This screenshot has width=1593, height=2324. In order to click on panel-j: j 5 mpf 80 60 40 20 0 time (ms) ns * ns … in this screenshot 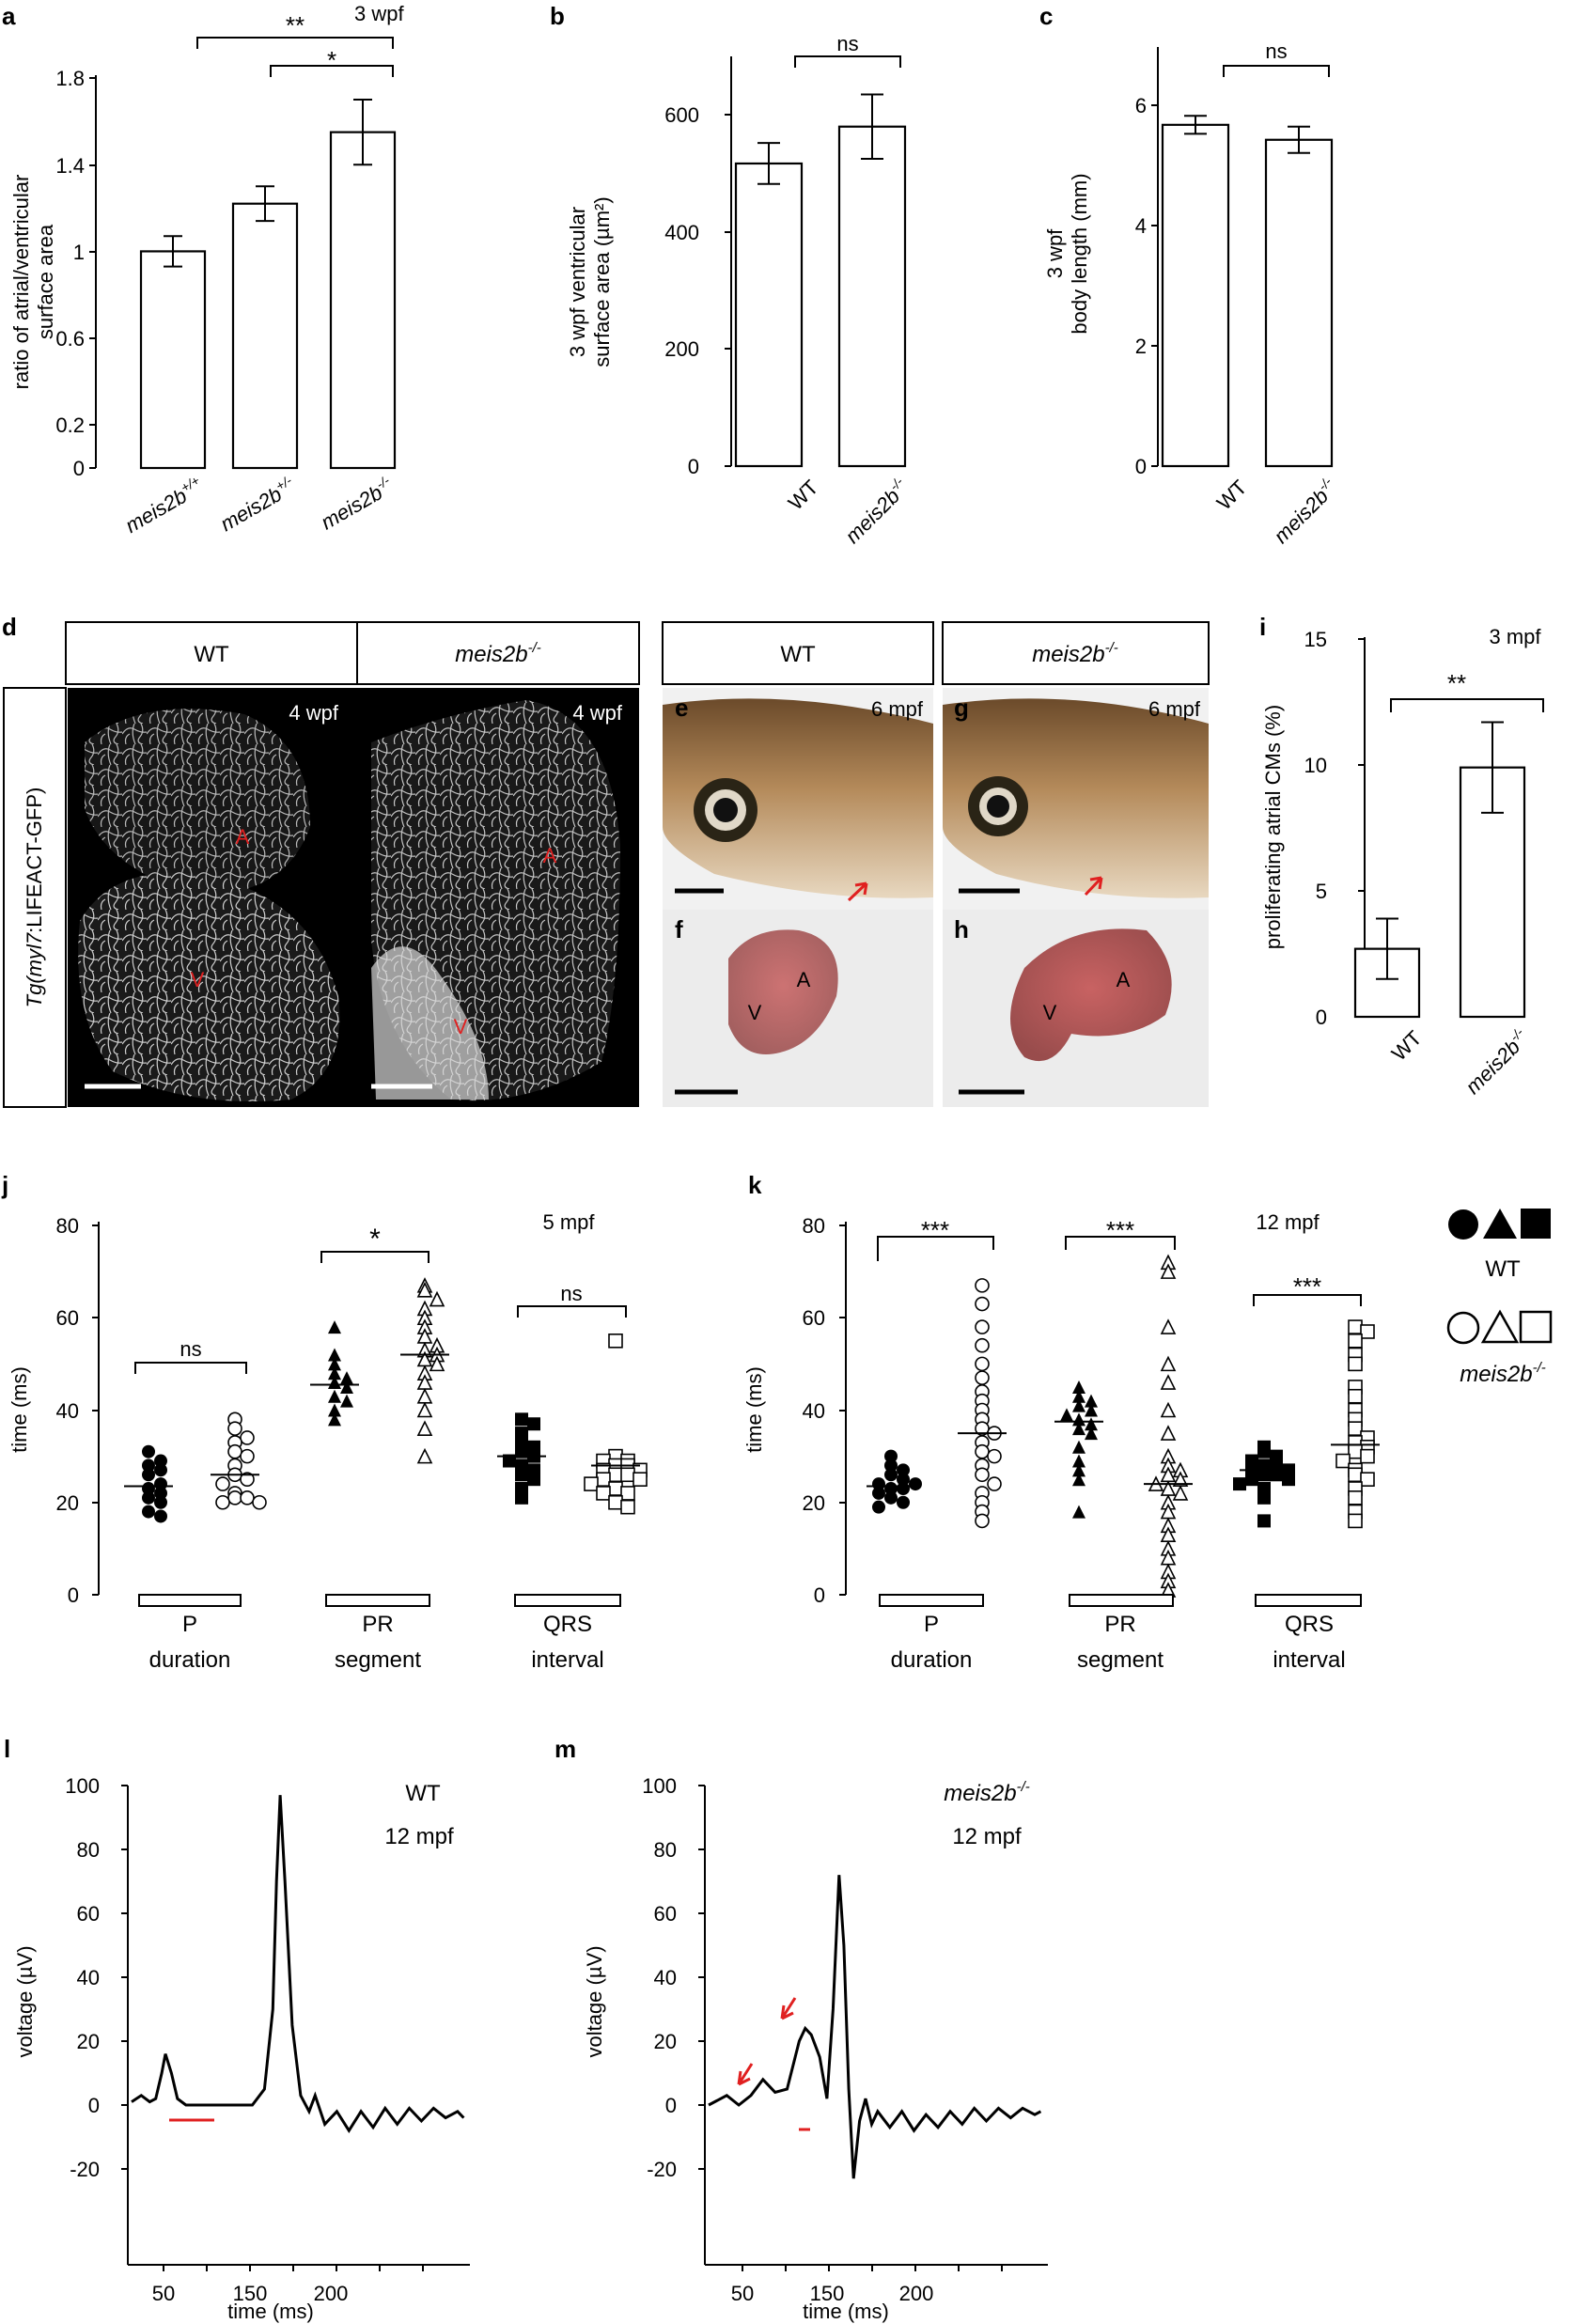, I will do `click(324, 1422)`.